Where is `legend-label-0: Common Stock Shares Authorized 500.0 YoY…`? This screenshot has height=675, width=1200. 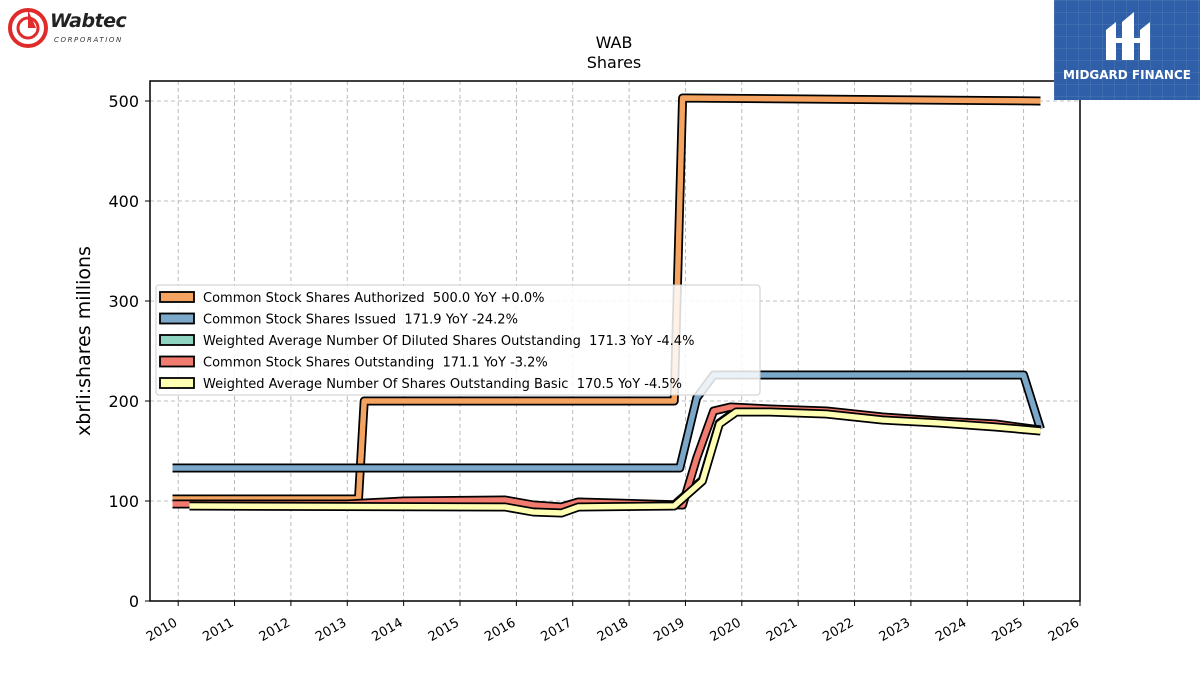
legend-label-0: Common Stock Shares Authorized 500.0 YoY… is located at coordinates (373, 298).